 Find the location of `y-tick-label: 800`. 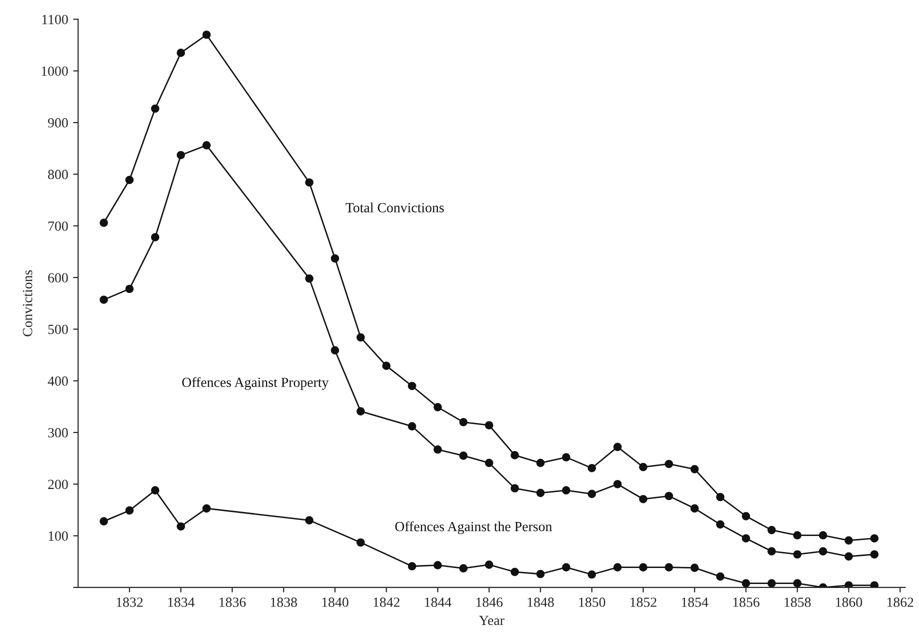

y-tick-label: 800 is located at coordinates (58, 175).